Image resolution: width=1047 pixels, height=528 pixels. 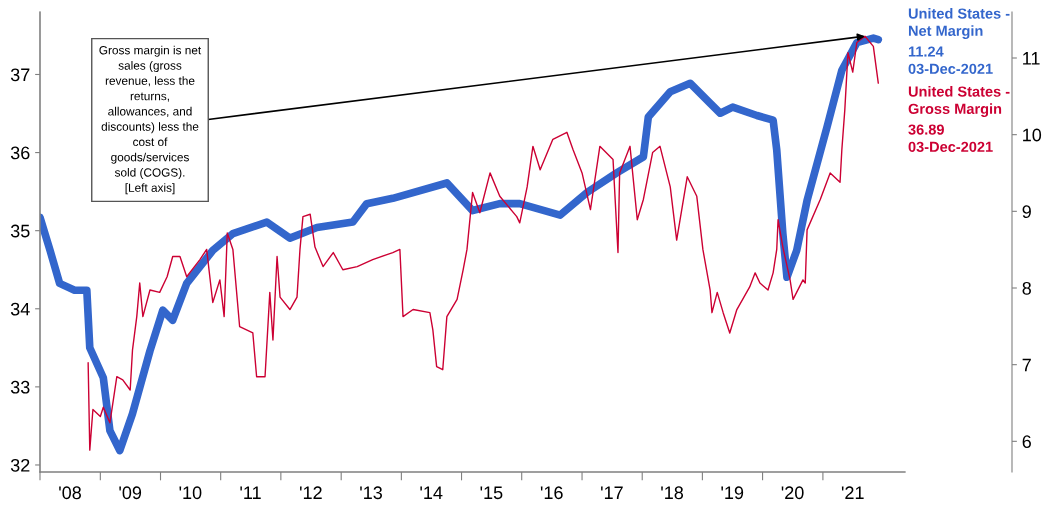 I want to click on y-tick-label: 37, so click(x=20, y=75).